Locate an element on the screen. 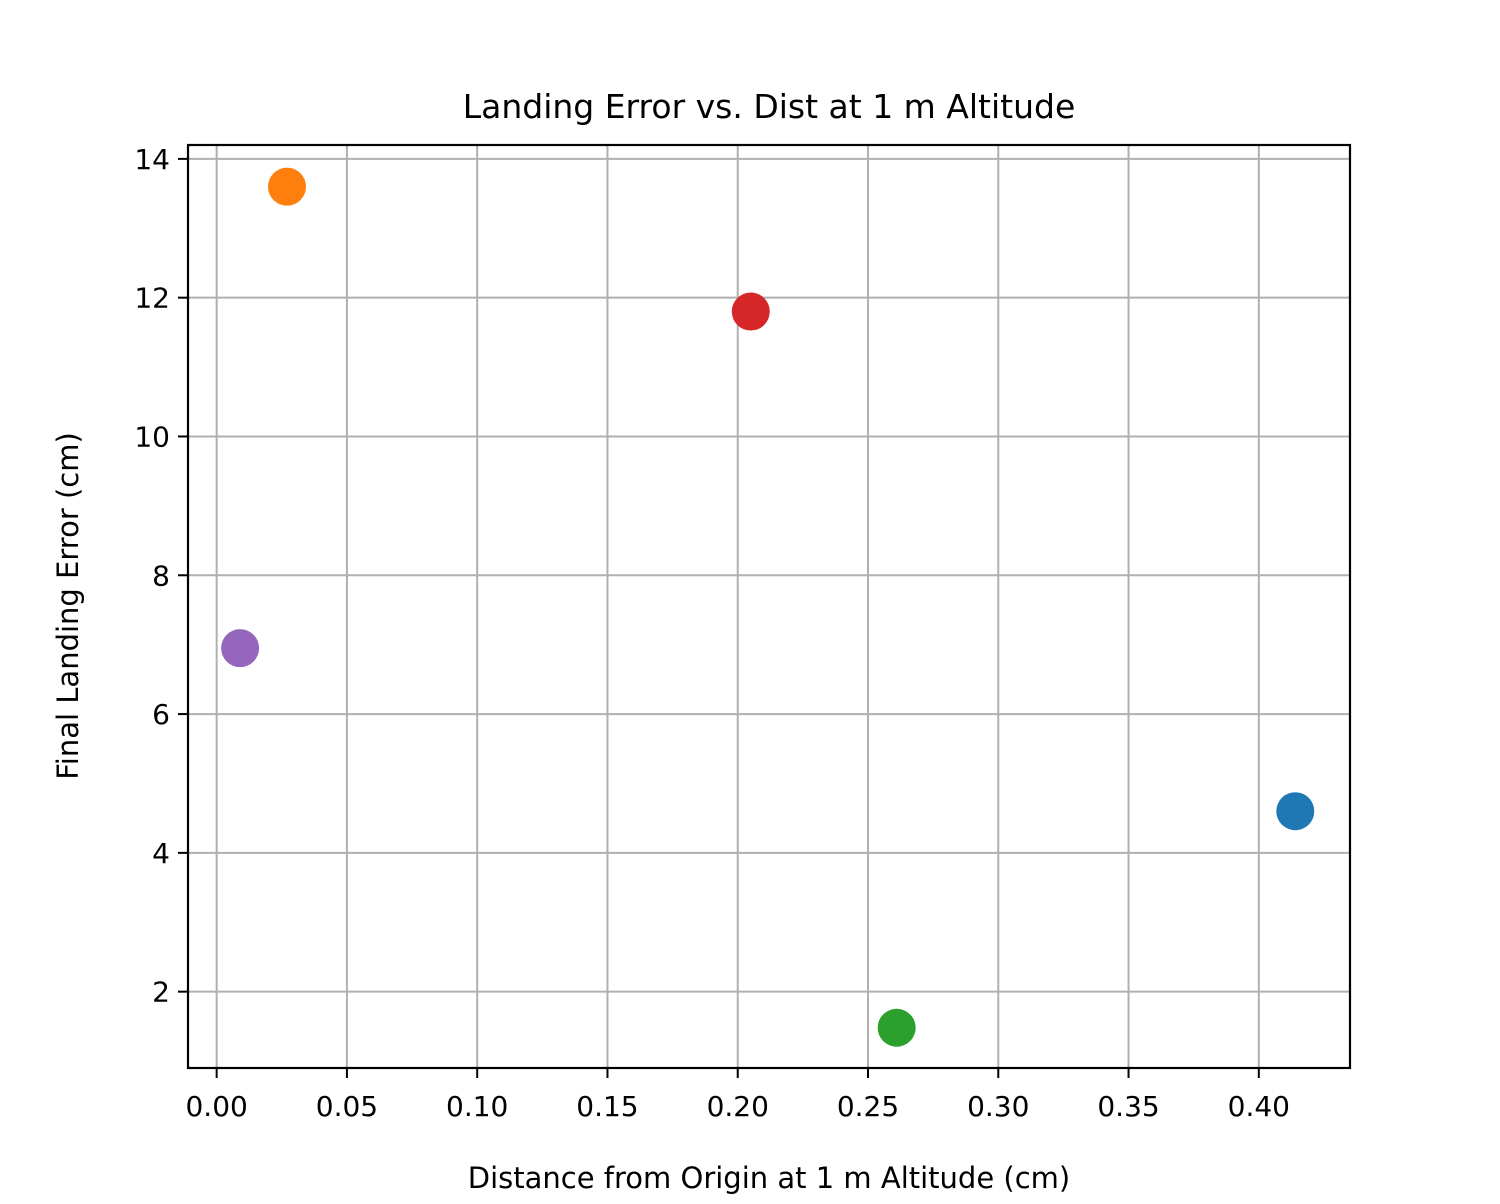 The image size is (1500, 1204). y-tick-label: 14 is located at coordinates (152, 159).